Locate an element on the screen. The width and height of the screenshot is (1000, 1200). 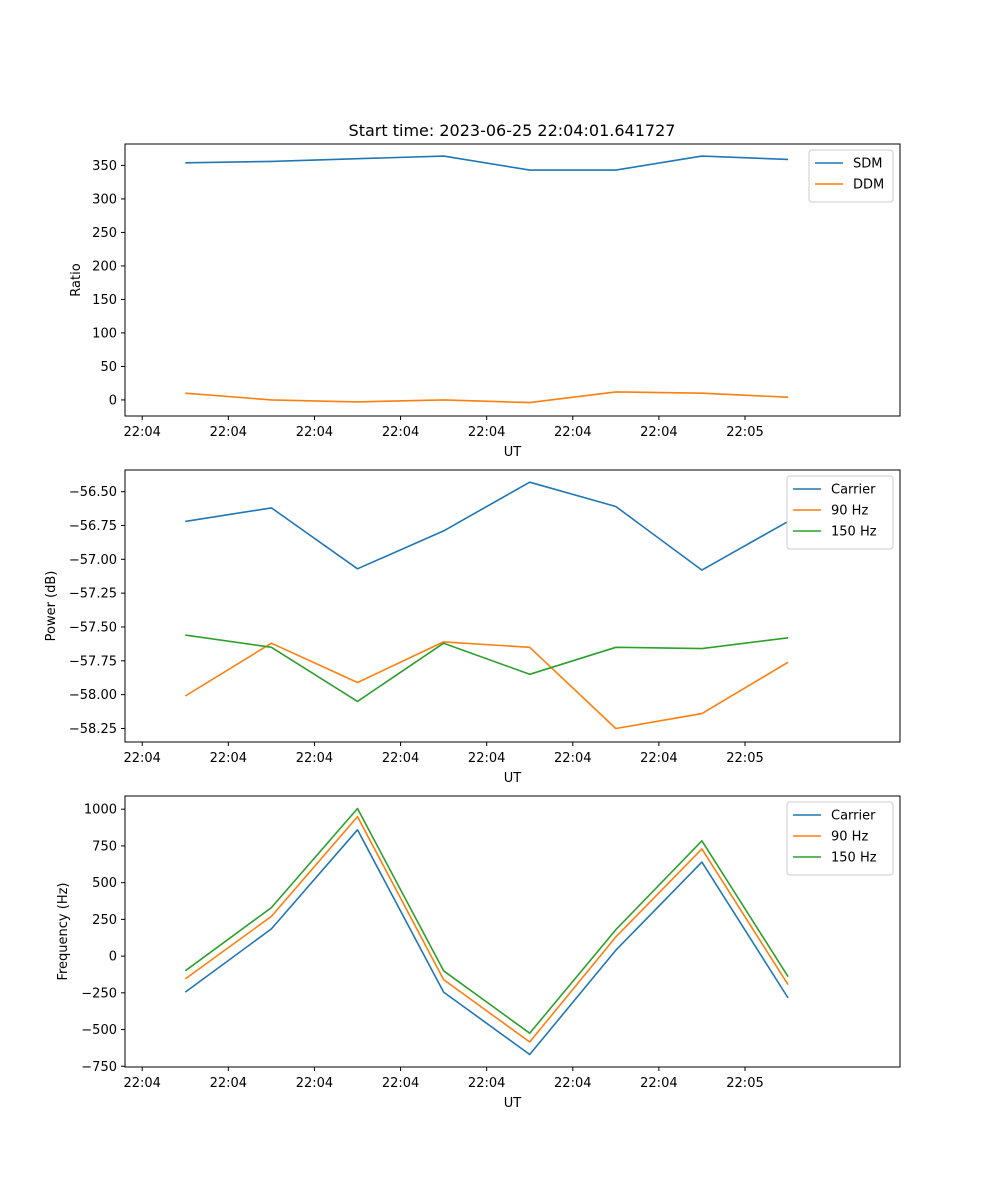
y-tick-label: 350 is located at coordinates (104, 166).